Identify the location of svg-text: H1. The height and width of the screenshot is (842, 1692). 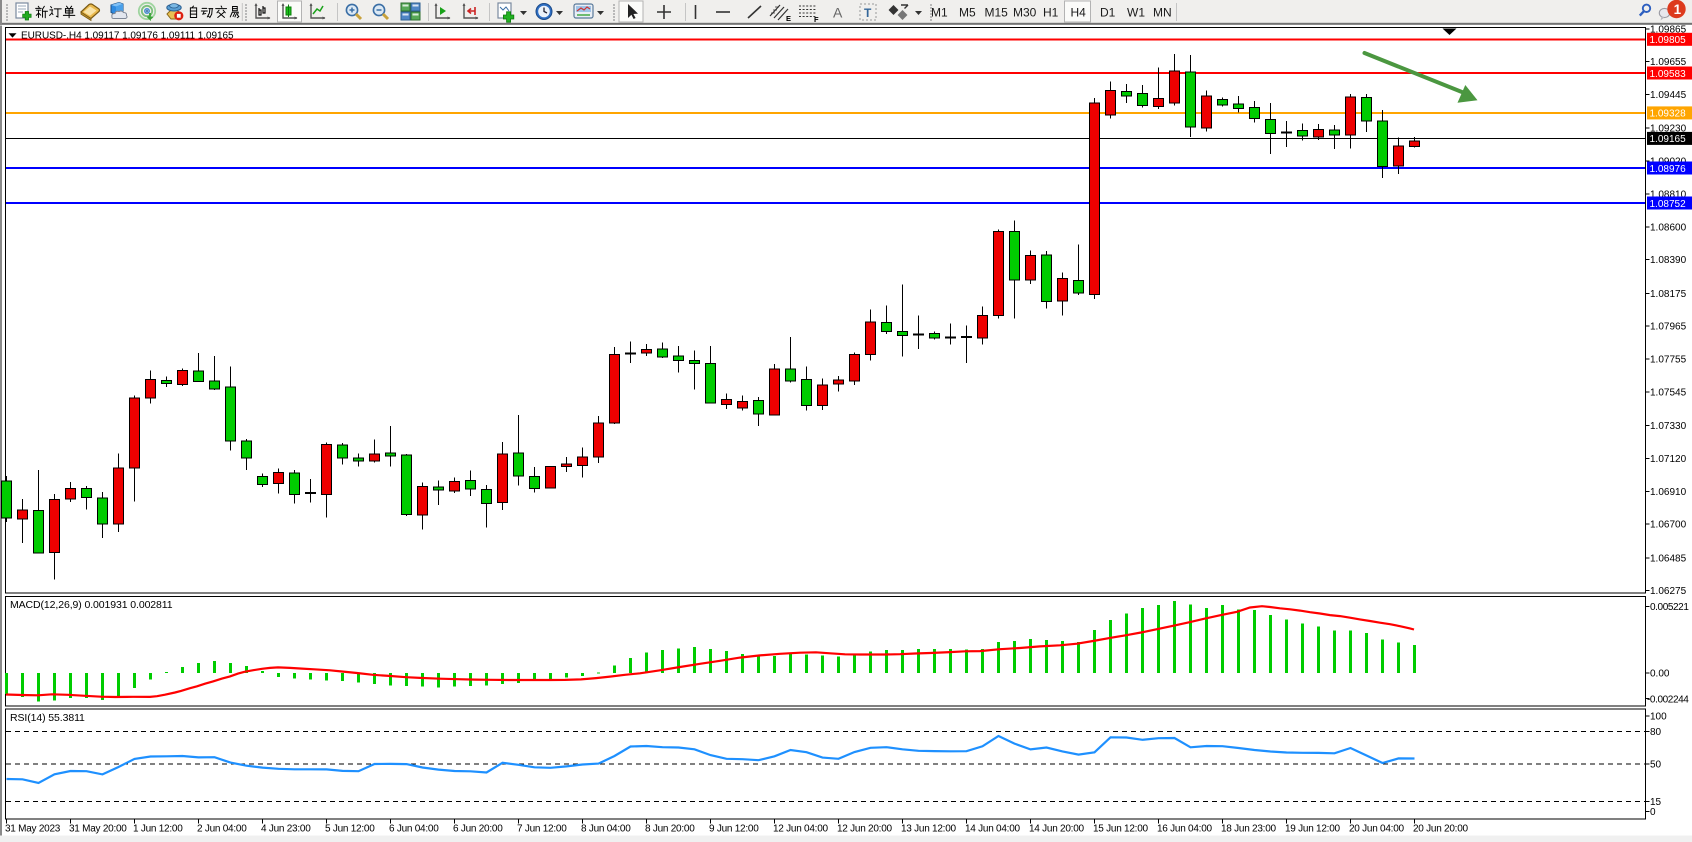
(1051, 13).